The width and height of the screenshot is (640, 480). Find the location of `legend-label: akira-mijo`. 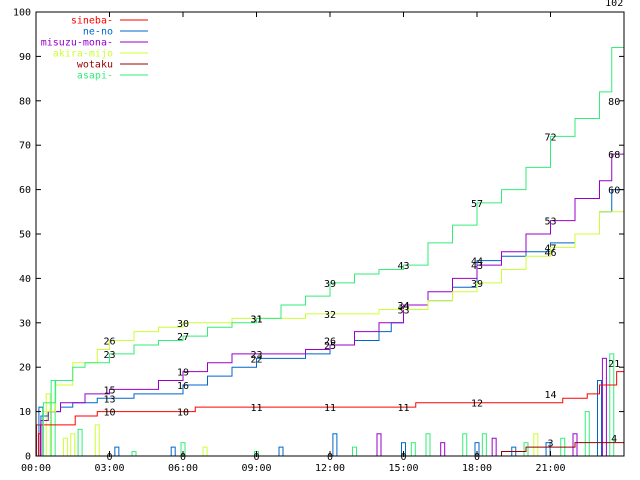

legend-label: akira-mijo is located at coordinates (83, 54).